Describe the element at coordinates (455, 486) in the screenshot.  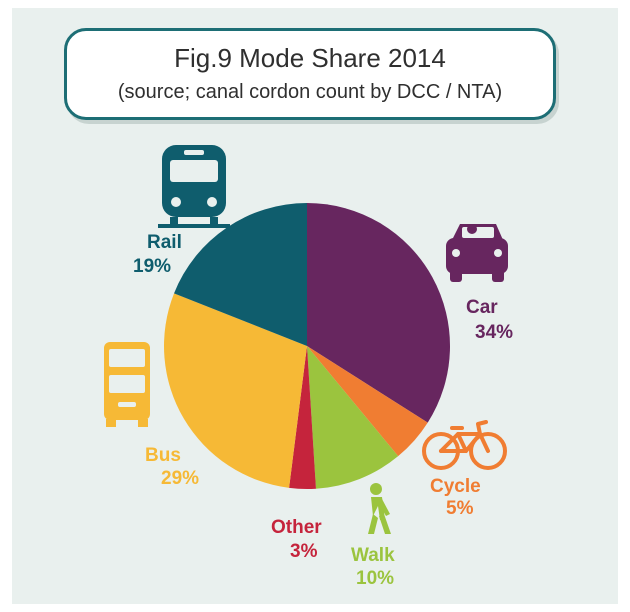
I see `label-cycle-name: Cycle` at that location.